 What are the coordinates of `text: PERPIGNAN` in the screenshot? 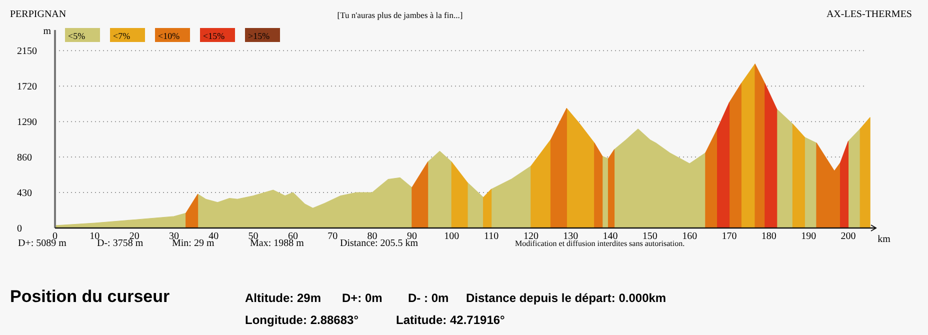 It's located at (38, 14).